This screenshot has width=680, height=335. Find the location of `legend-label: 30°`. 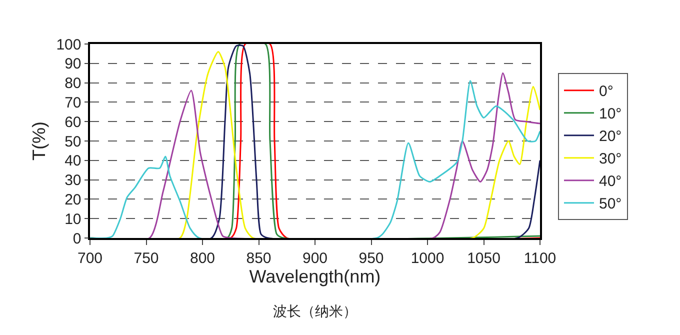

legend-label: 30° is located at coordinates (610, 159).